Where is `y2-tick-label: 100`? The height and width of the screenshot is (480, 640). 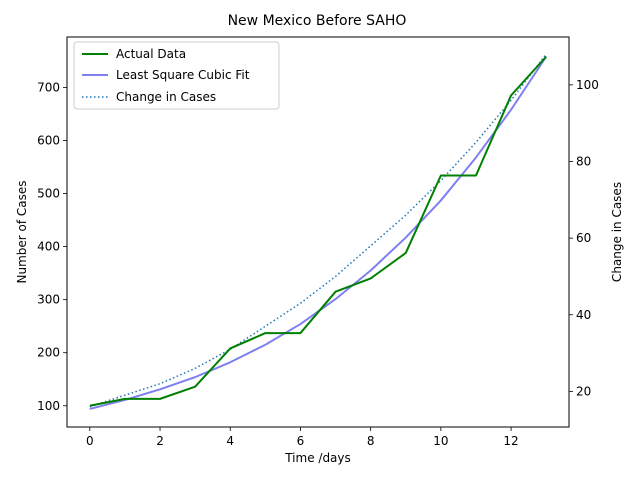
y2-tick-label: 100 is located at coordinates (587, 85).